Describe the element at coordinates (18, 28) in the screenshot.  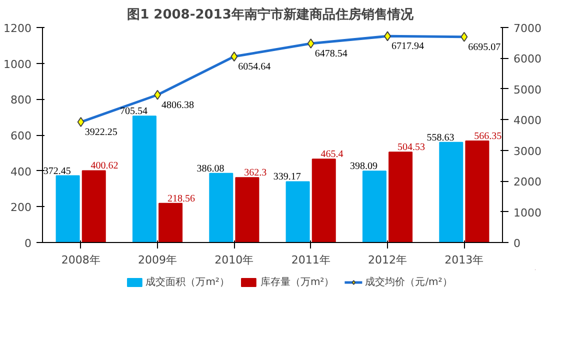
I see `y-tick-label: 1200` at that location.